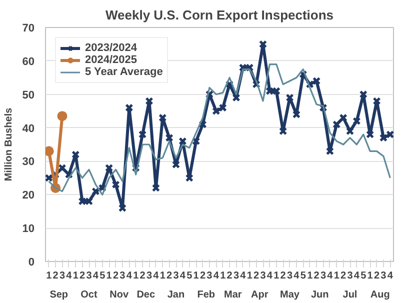 The image size is (401, 303). I want to click on y-tick-label: 10, so click(28, 229).